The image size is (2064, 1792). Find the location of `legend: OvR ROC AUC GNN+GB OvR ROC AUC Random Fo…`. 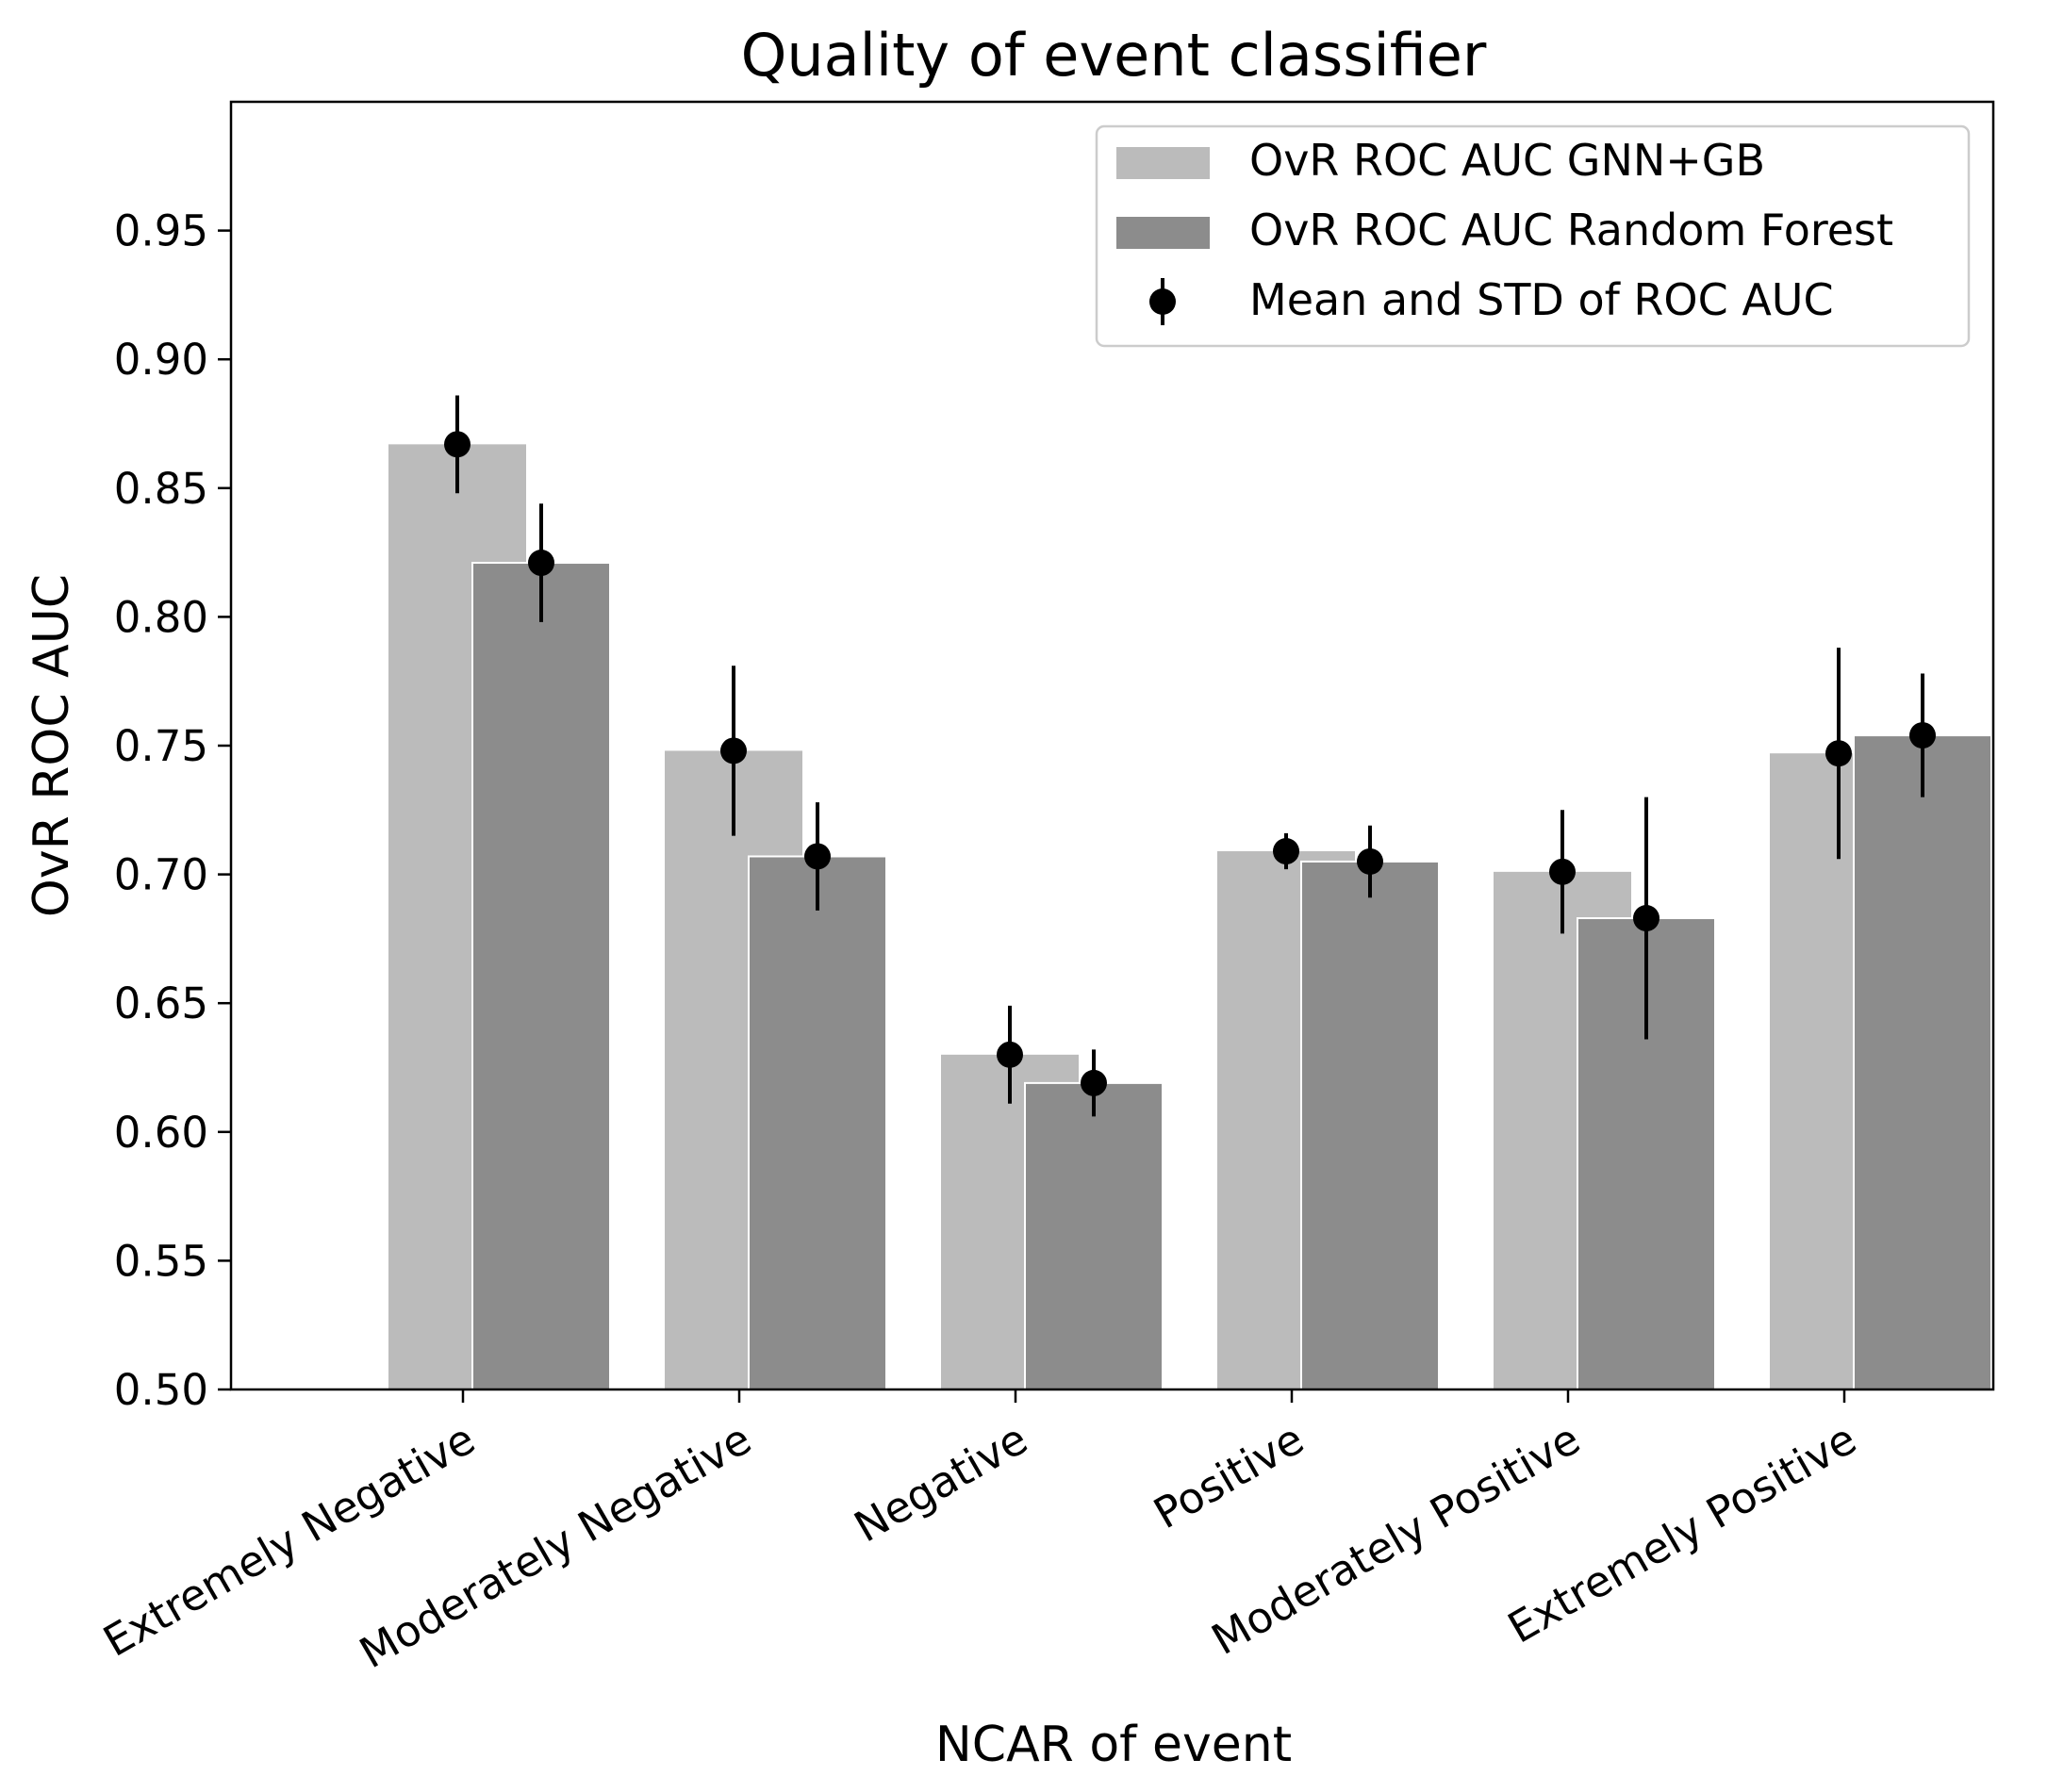

legend: OvR ROC AUC GNN+GB OvR ROC AUC Random Fo… is located at coordinates (1533, 236).